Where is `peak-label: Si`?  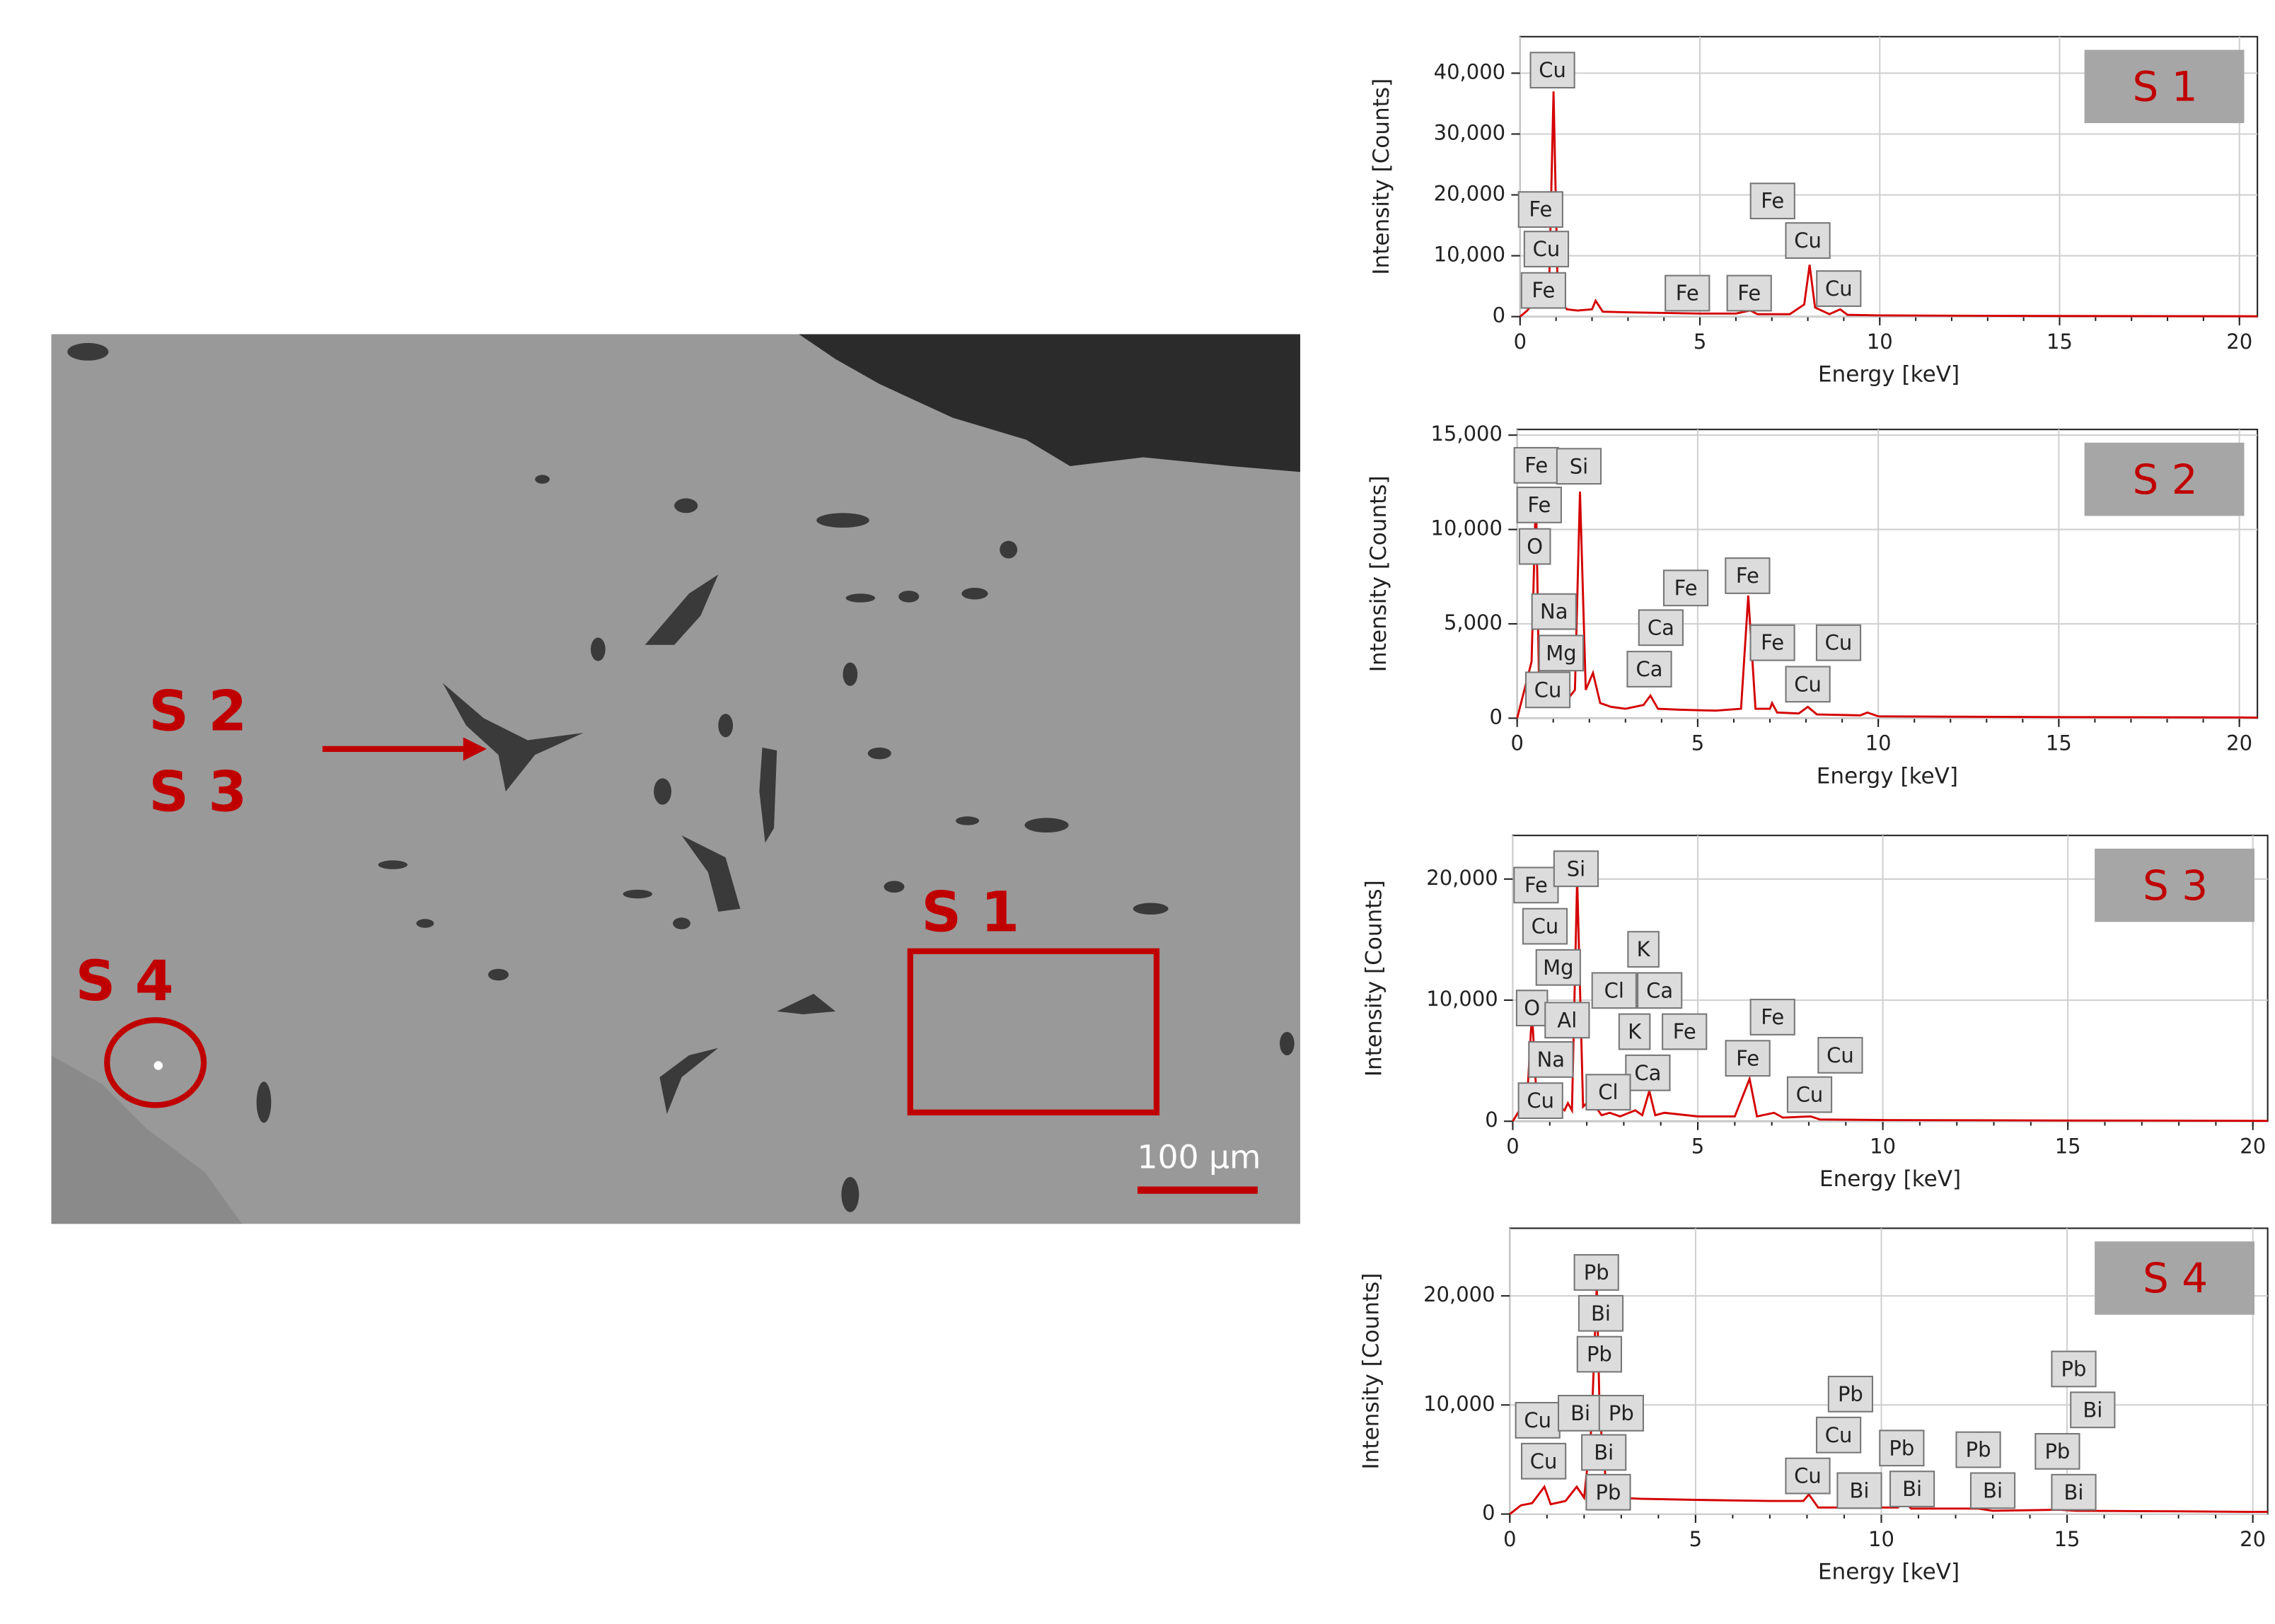 peak-label: Si is located at coordinates (1576, 869).